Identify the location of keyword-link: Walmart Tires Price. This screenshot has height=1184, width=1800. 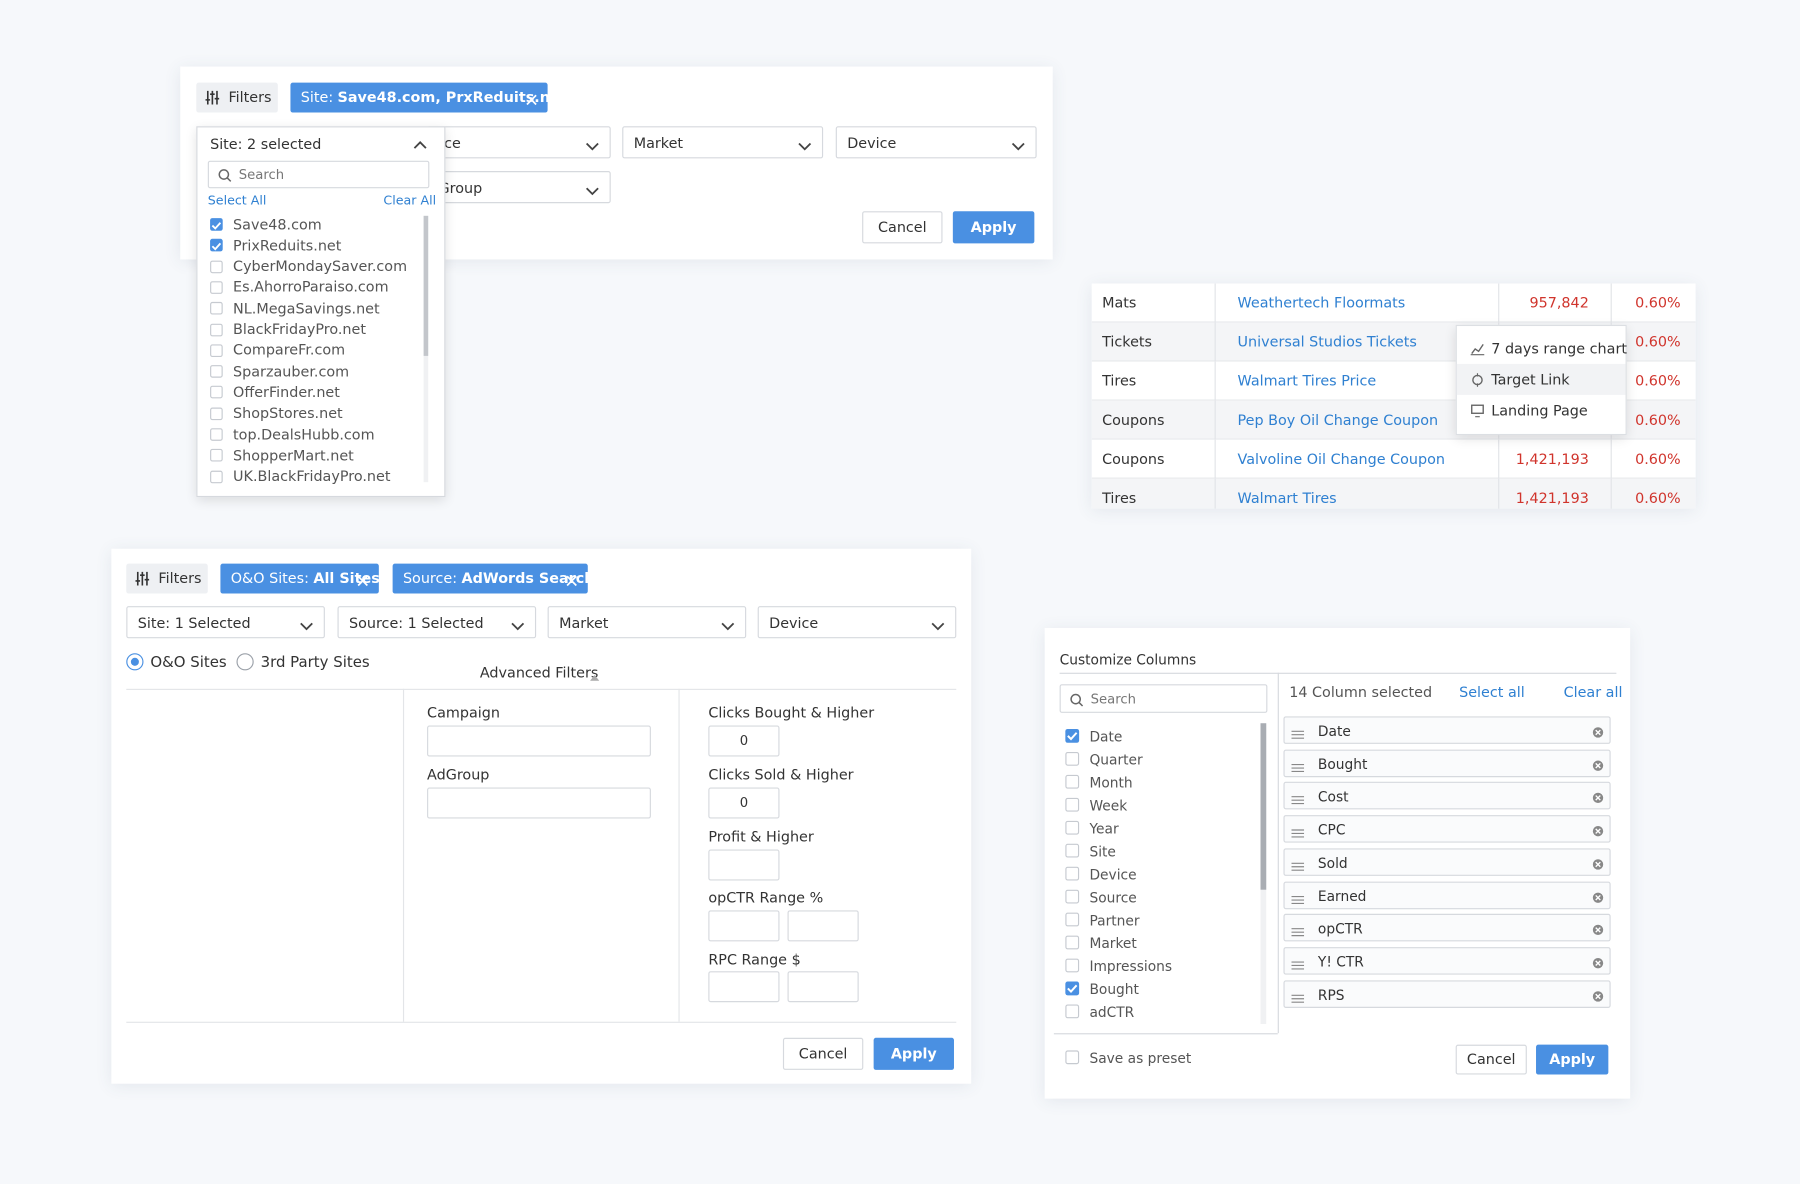
(1307, 380).